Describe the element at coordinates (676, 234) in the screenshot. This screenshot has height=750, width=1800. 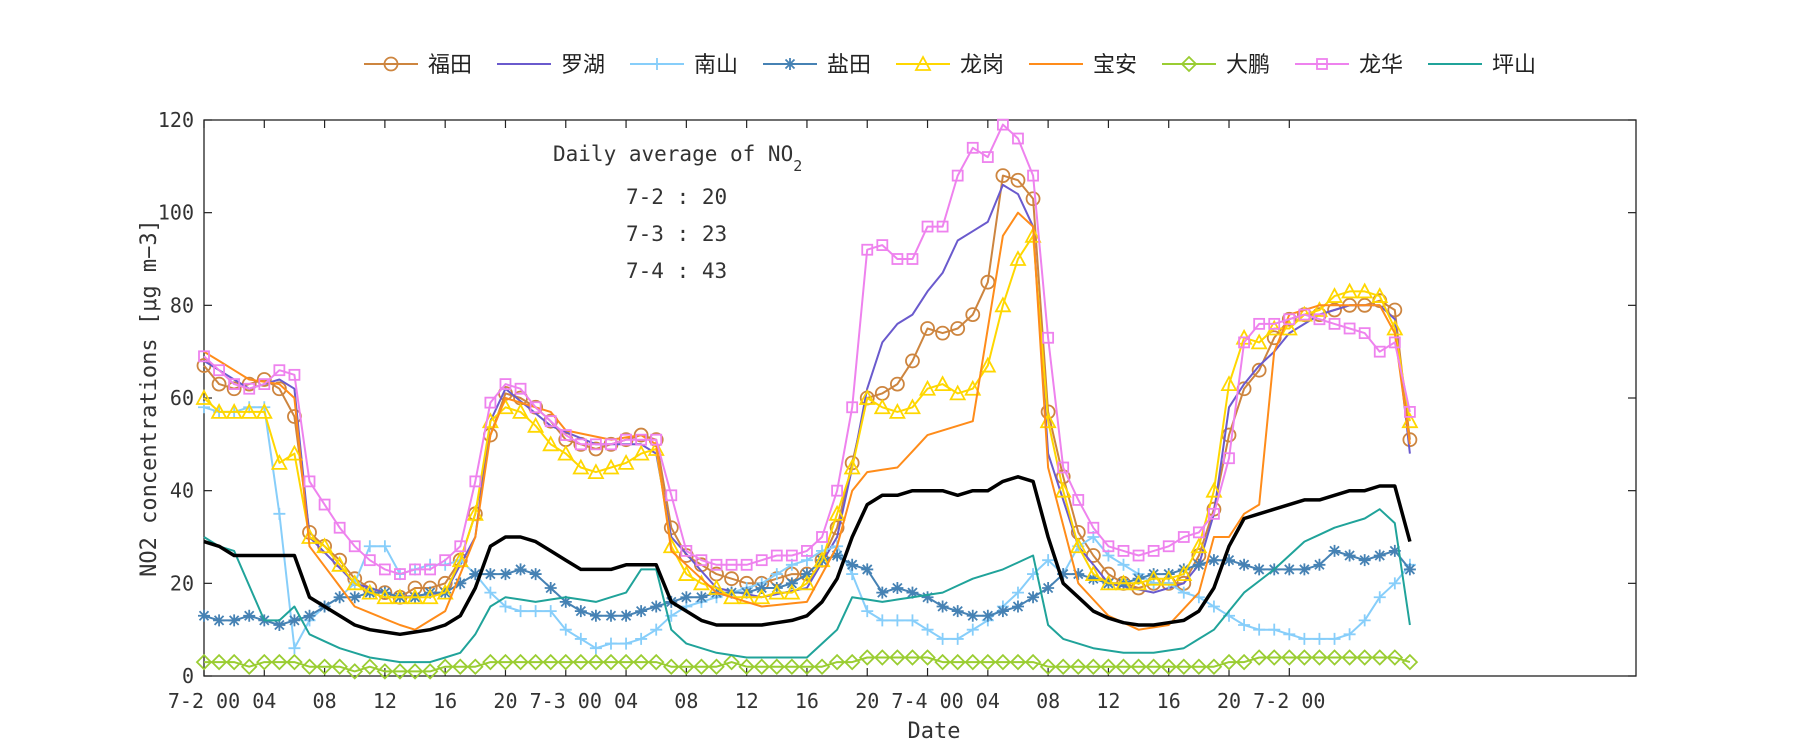
I see `annotation-line-2: 7-3 : 23` at that location.